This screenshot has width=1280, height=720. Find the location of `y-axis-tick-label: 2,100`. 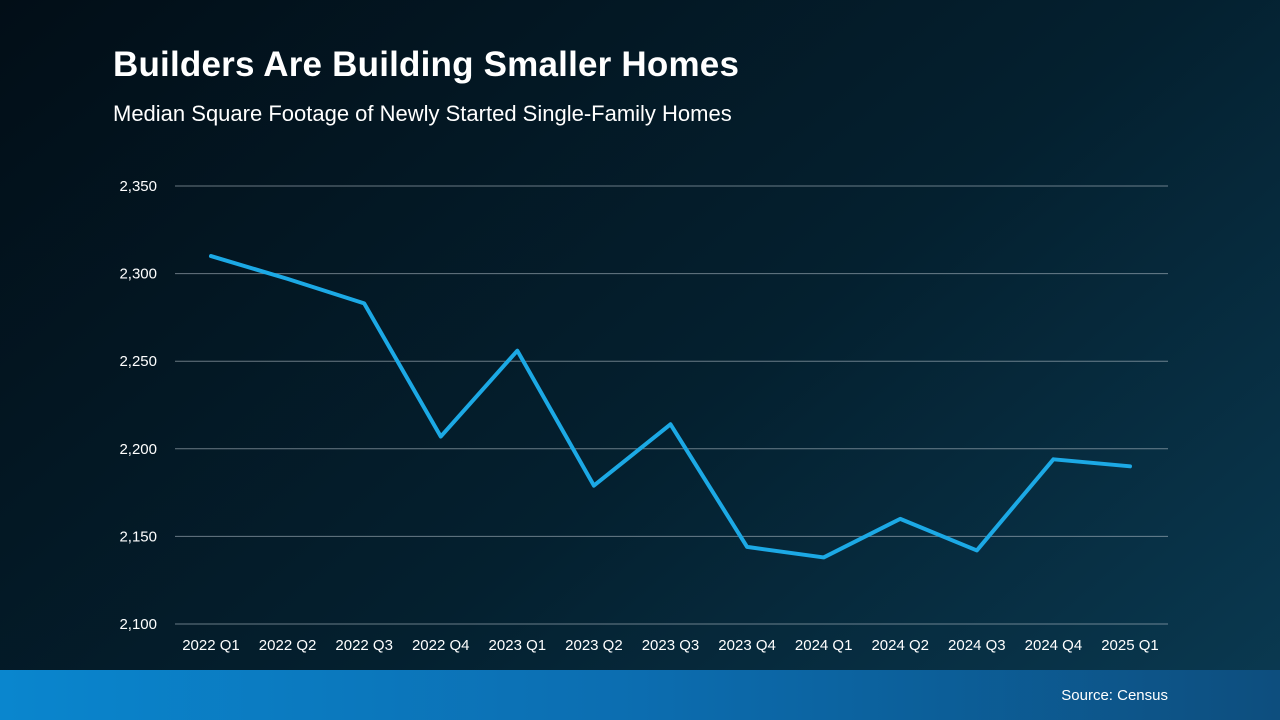

y-axis-tick-label: 2,100 is located at coordinates (138, 624).